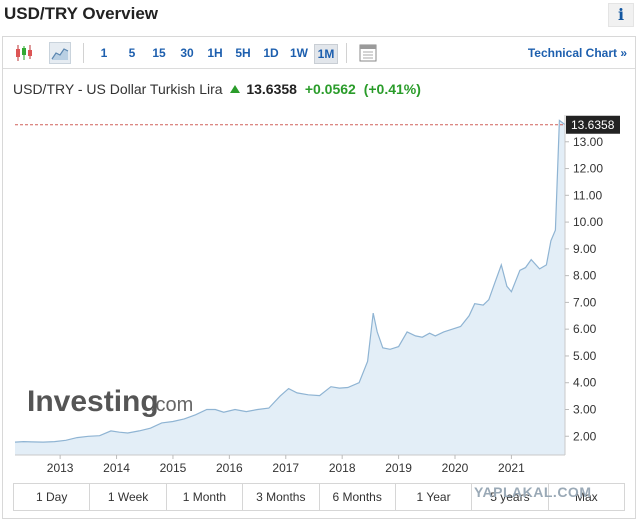  What do you see at coordinates (187, 53) in the screenshot?
I see `timeframe-30: 30` at bounding box center [187, 53].